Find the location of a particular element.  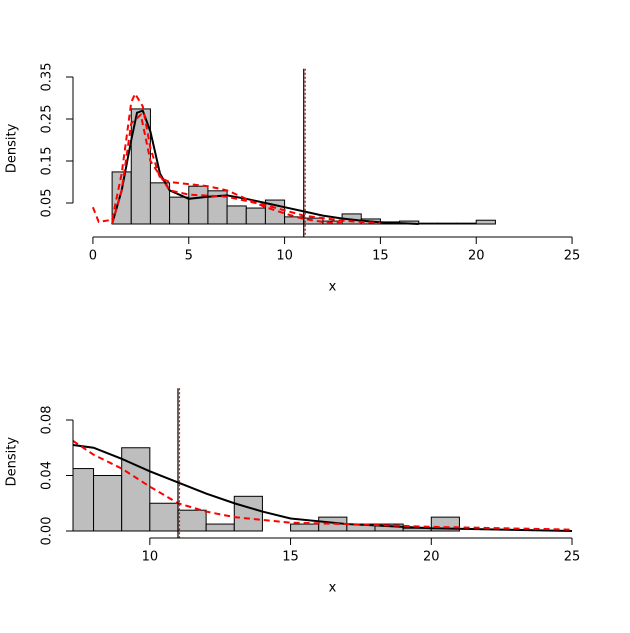

y-tick-label: 0.08 is located at coordinates (47, 420).